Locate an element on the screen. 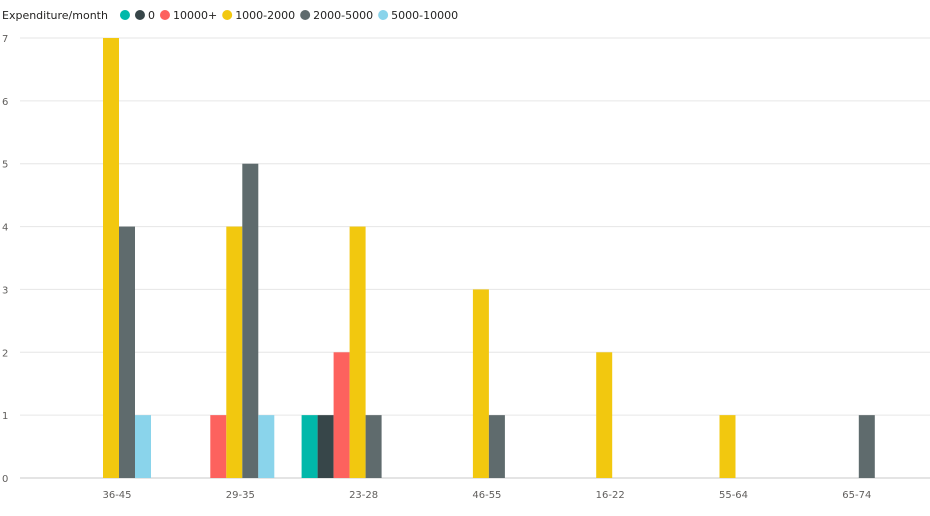  legend-item: 2000-5000 is located at coordinates (336, 15).